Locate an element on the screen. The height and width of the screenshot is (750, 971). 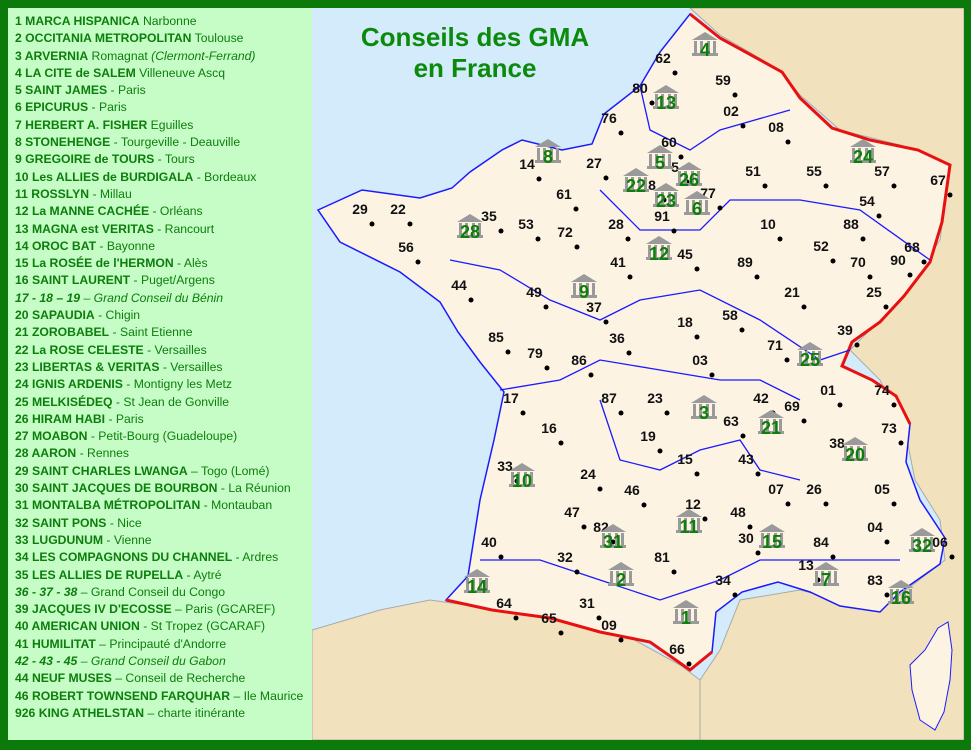
lodge-name: 30 SAINT JACQUES DE BOURBON is located at coordinates (116, 488).